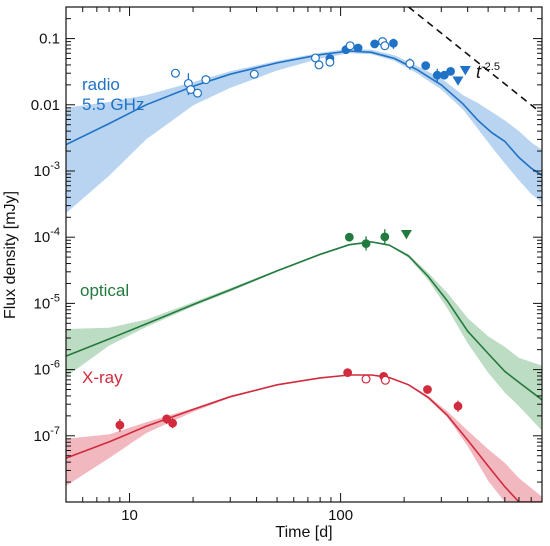 This screenshot has width=550, height=546. I want to click on radio-5-5-ghz-series-label: radio, so click(101, 84).